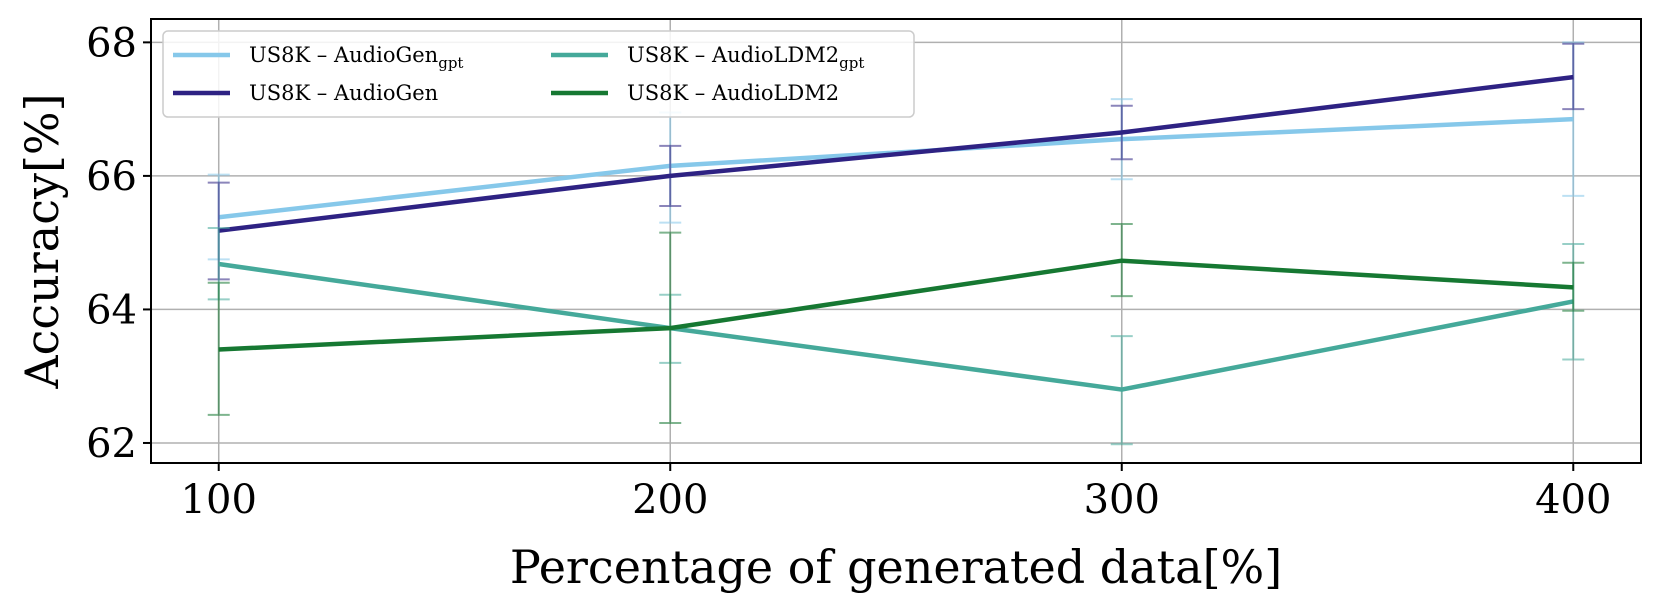 This screenshot has height=614, width=1660. Describe the element at coordinates (118, 243) in the screenshot. I see `y-axis: 62 64 66 68` at that location.